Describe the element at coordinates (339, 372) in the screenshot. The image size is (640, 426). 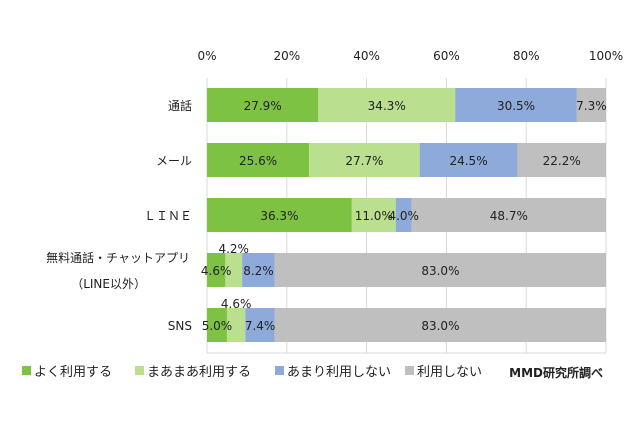
I see `legend-label: あまり利用しない` at that location.